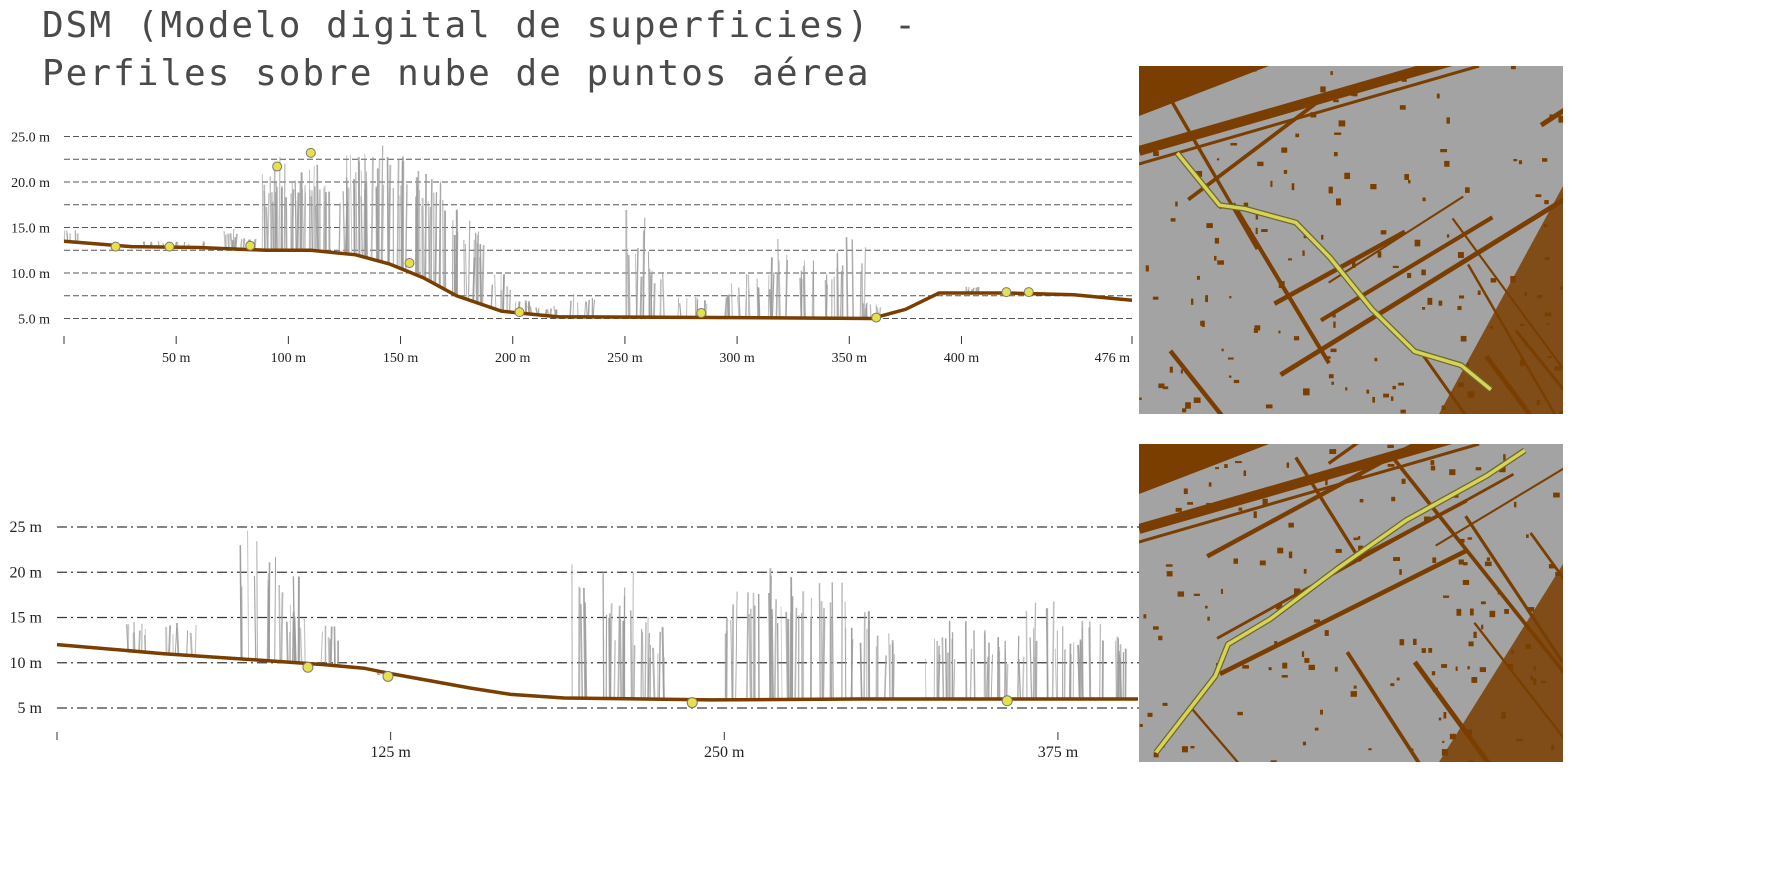 This screenshot has height=874, width=1772. I want to click on y-tick-label: 15.0 m, so click(30, 229).